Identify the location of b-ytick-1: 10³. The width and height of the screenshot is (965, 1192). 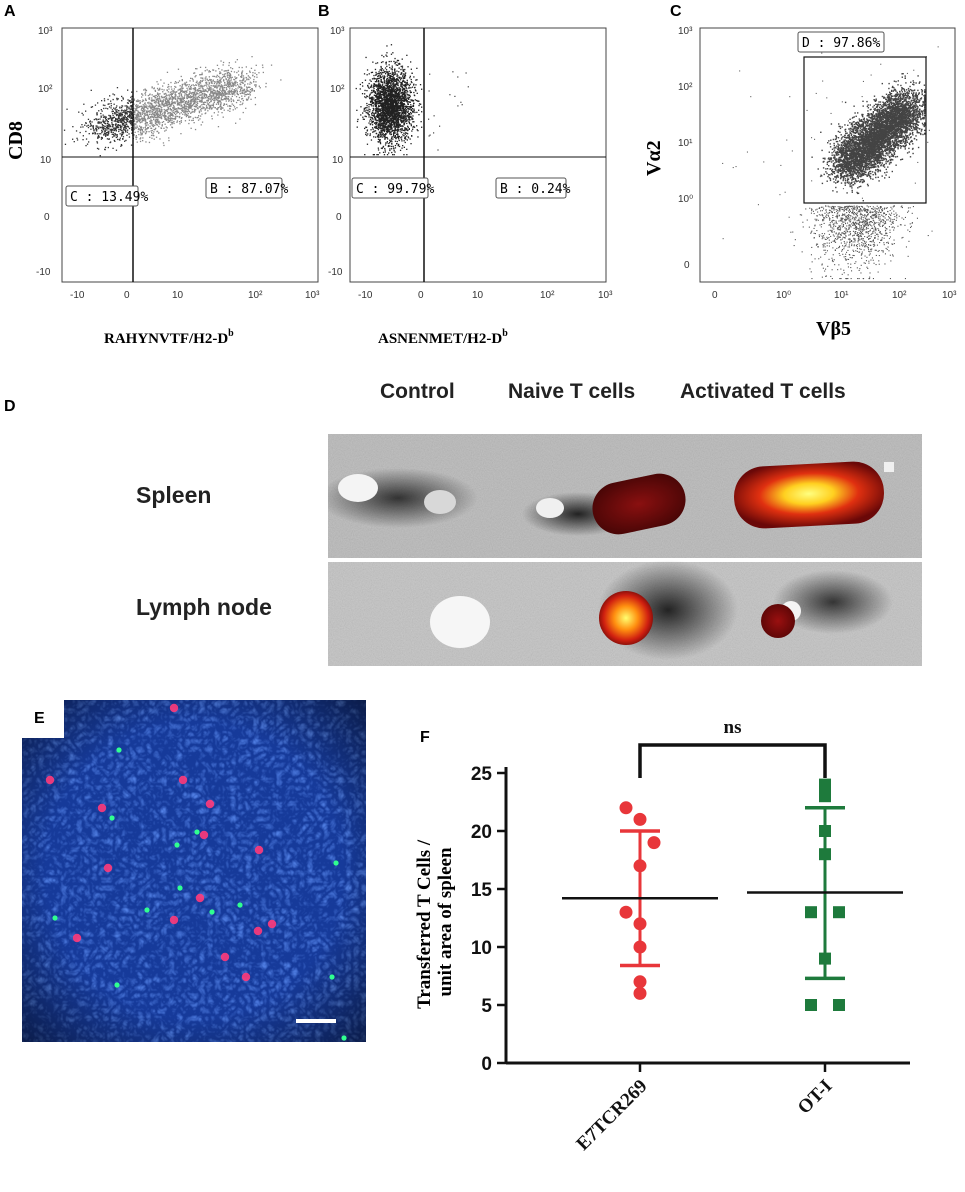
(337, 31).